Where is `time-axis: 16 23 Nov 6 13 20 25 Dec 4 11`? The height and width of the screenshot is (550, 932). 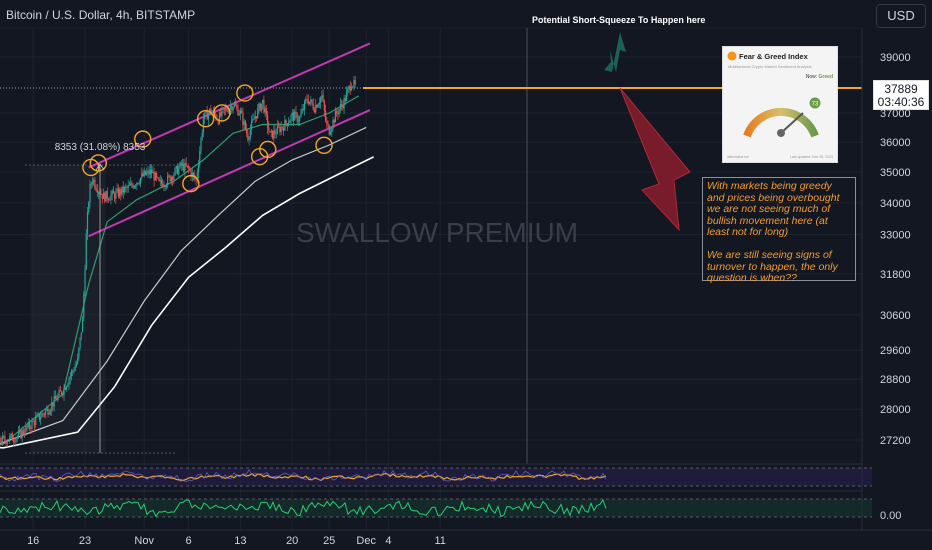 time-axis: 16 23 Nov 6 13 20 25 Dec 4 11 is located at coordinates (236, 541).